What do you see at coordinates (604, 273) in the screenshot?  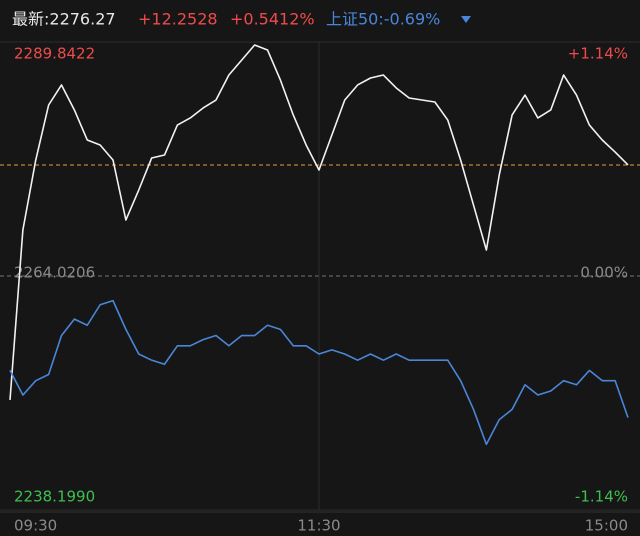 I see `y2-tick-label: 0.00%` at bounding box center [604, 273].